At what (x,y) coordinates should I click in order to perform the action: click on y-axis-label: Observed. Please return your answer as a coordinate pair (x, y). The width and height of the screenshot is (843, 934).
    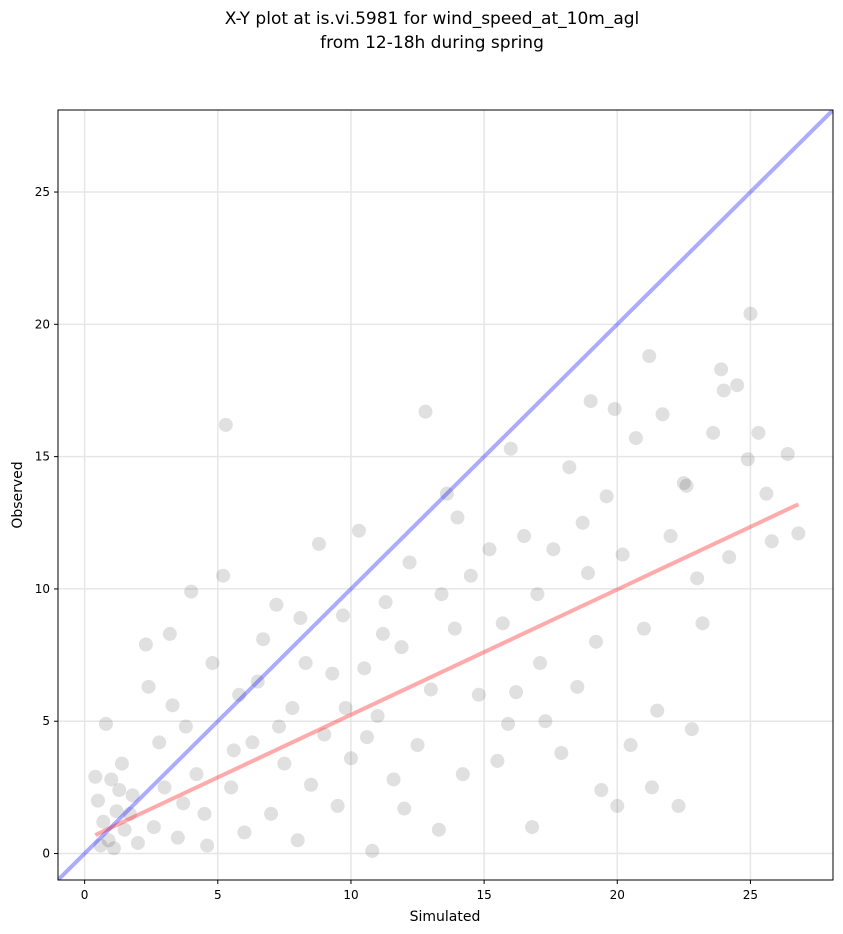
    Looking at the image, I should click on (18, 494).